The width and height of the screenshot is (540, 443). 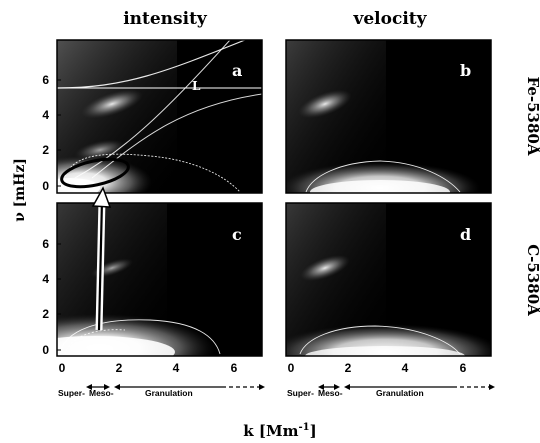 I want to click on panel-letter-b: b, so click(x=465, y=70).